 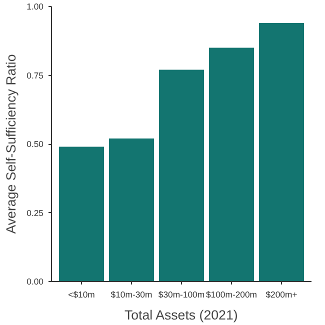 I want to click on y-axis-title: Average Self-Sufficiency Ratio, so click(x=11, y=144).